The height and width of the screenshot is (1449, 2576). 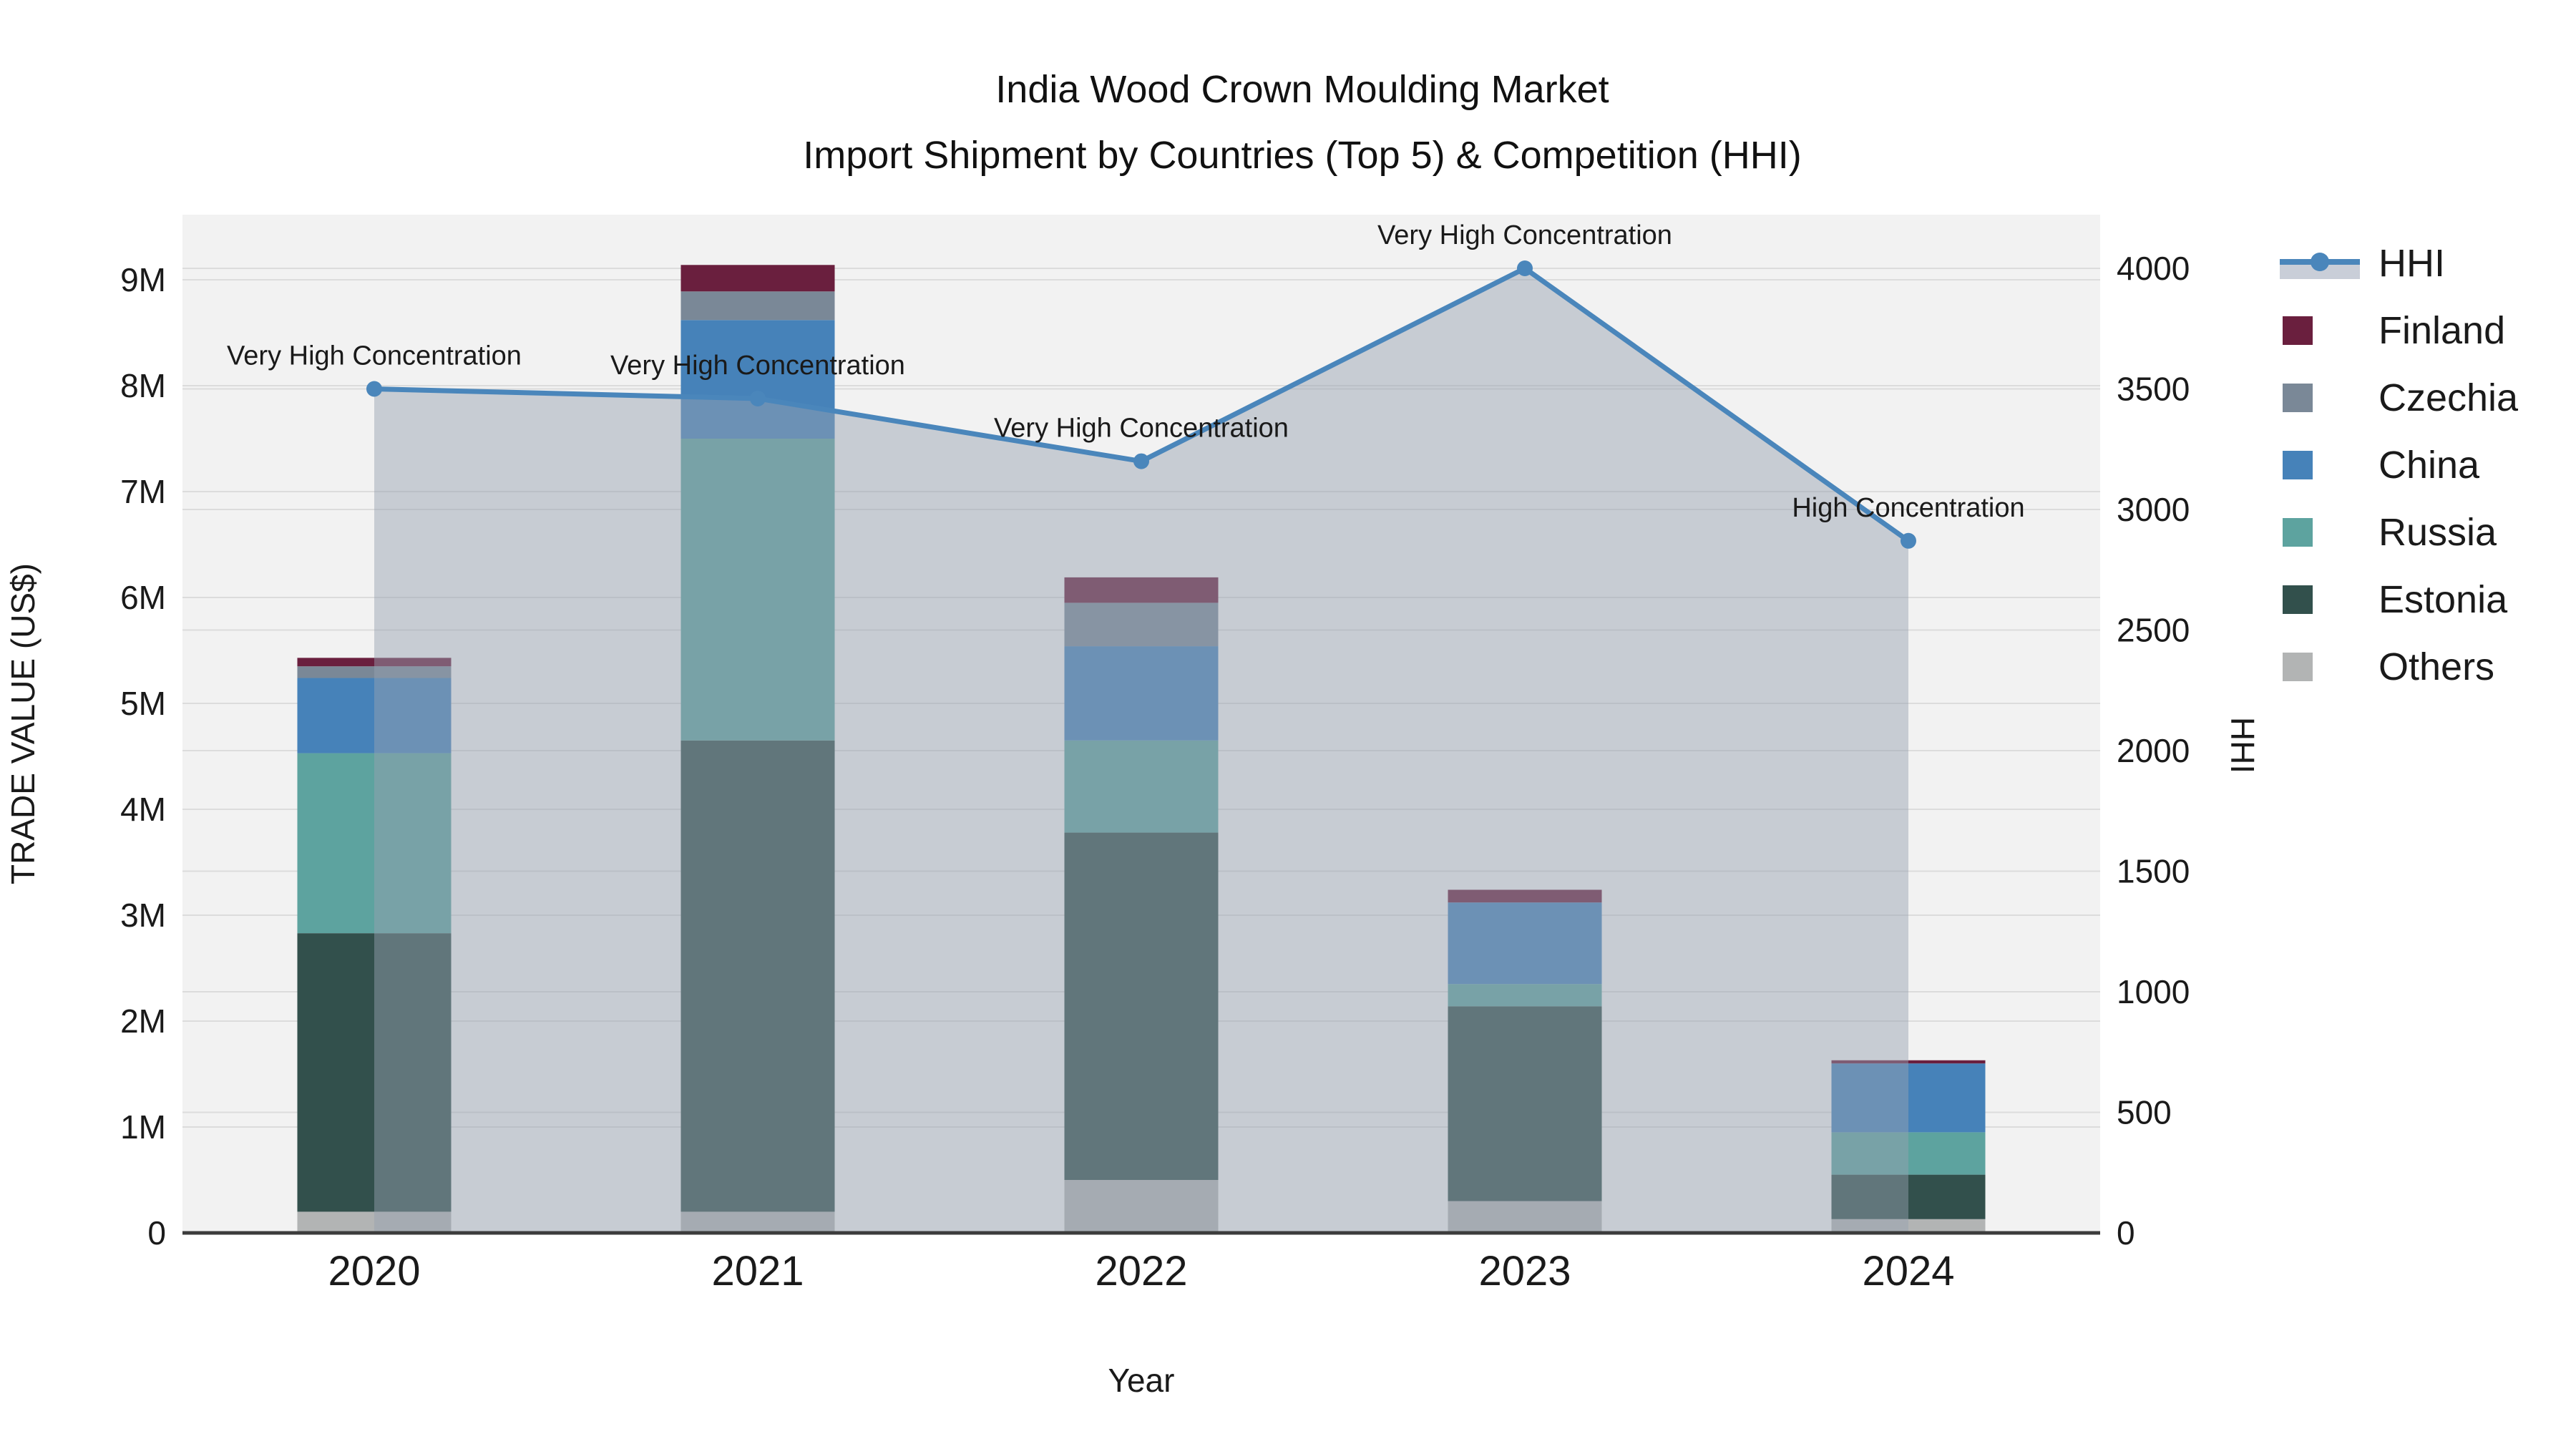 I want to click on hhi-marker-2021, so click(x=758, y=398).